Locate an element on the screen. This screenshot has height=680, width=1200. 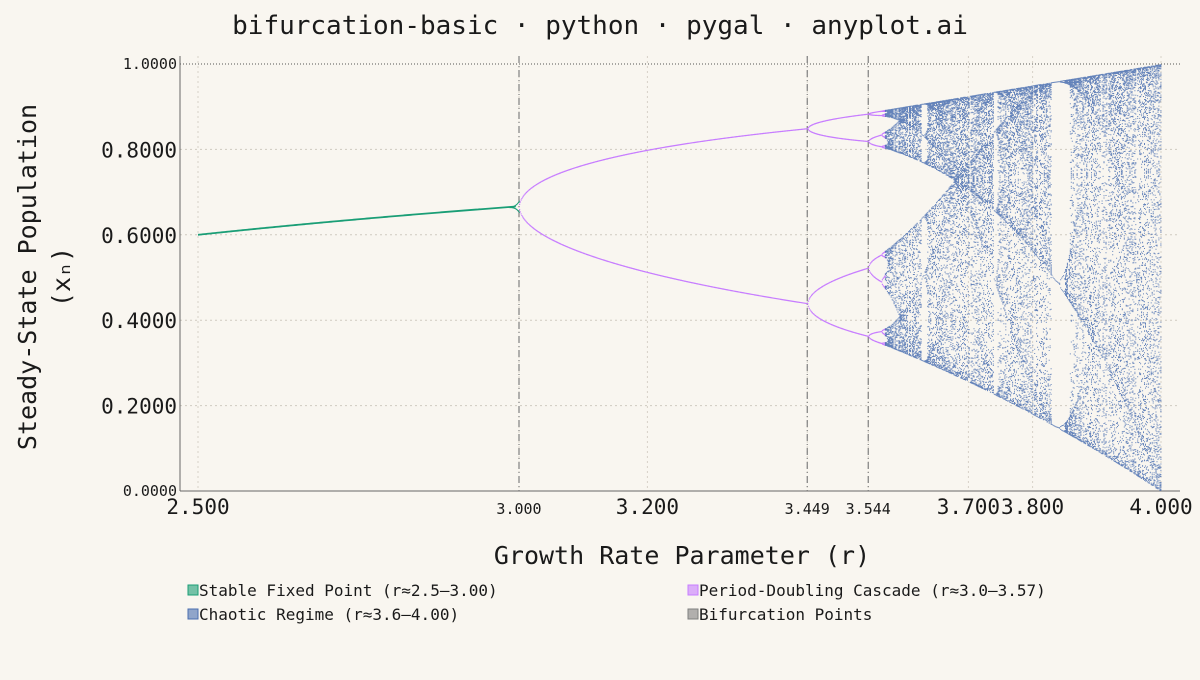
x-tick-label: 3.200 is located at coordinates (647, 507).